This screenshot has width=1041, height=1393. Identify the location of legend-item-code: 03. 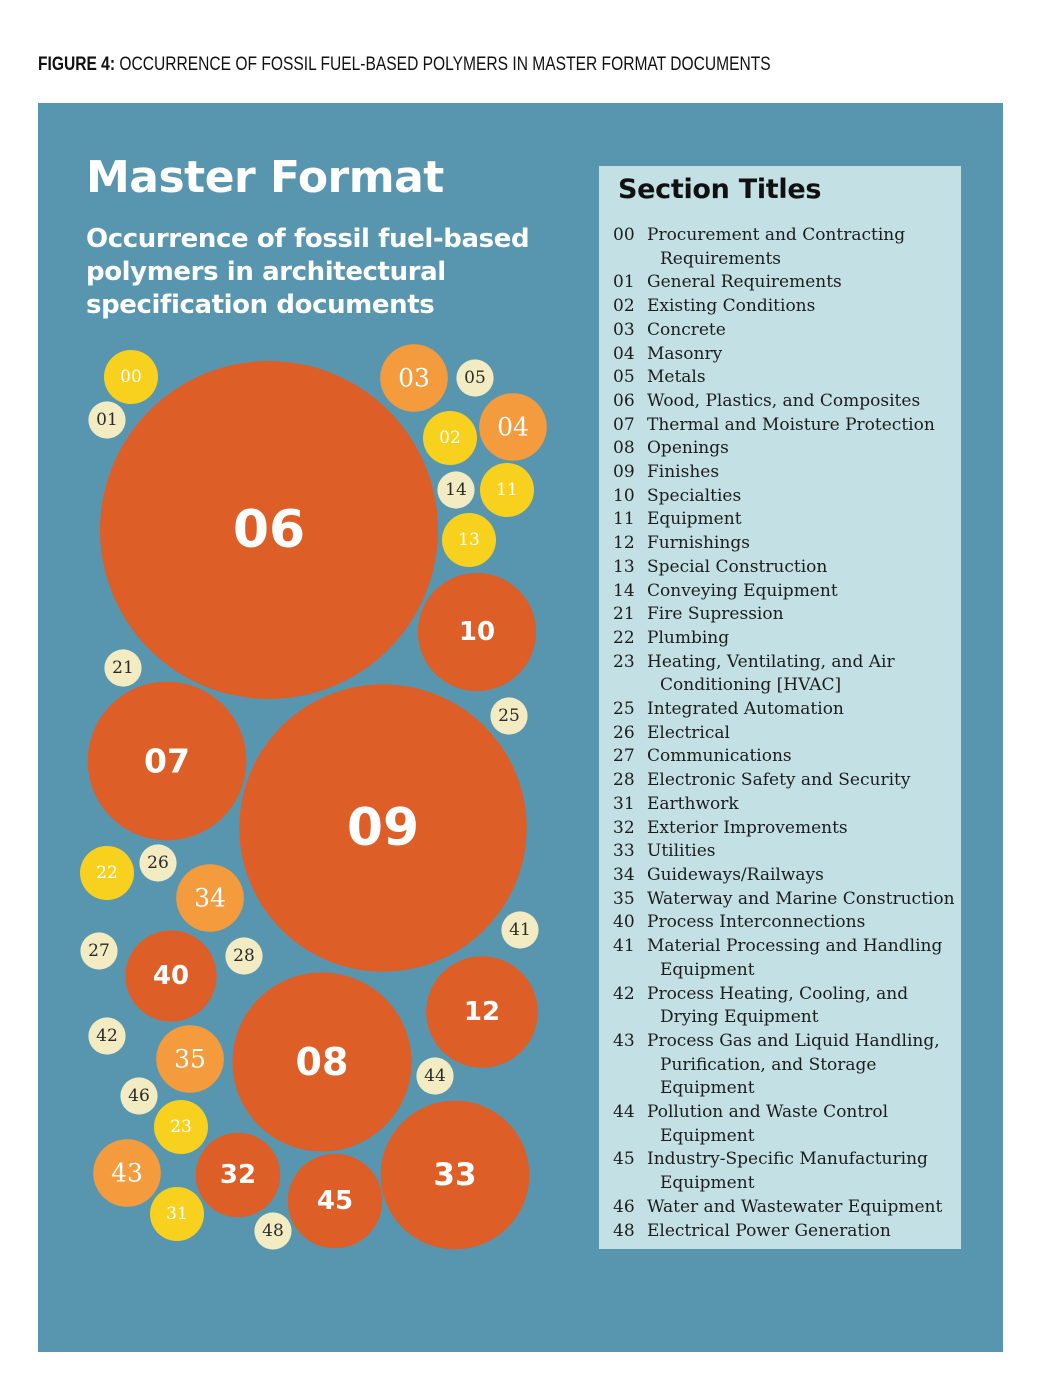
(624, 329).